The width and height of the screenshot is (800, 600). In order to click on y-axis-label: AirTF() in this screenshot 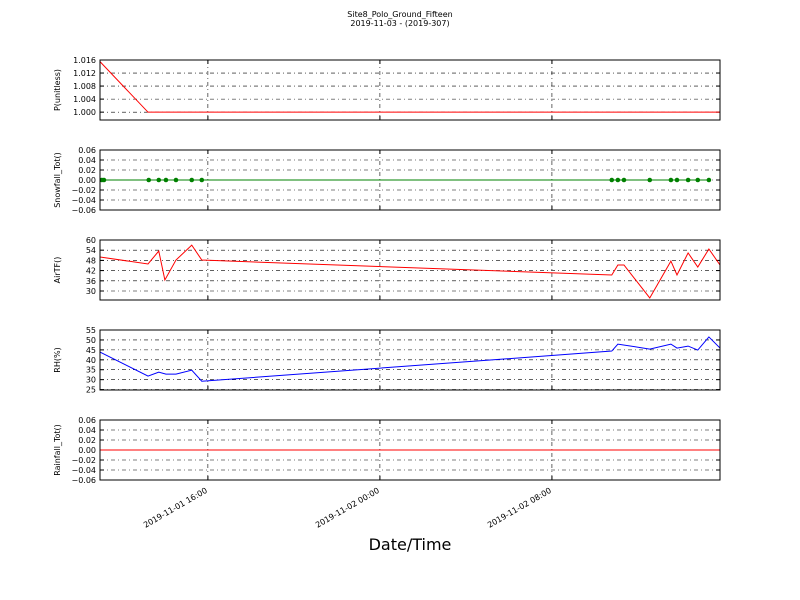, I will do `click(57, 270)`.